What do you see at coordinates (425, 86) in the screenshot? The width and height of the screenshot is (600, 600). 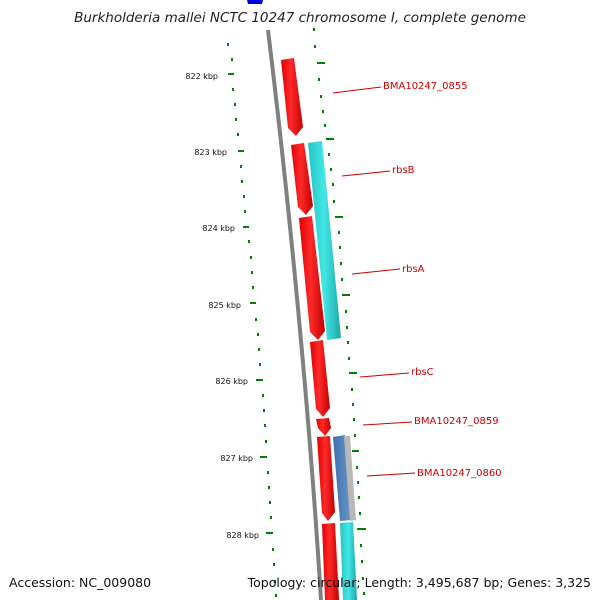 I see `gene-label-bma0855: BMA10247_0855` at bounding box center [425, 86].